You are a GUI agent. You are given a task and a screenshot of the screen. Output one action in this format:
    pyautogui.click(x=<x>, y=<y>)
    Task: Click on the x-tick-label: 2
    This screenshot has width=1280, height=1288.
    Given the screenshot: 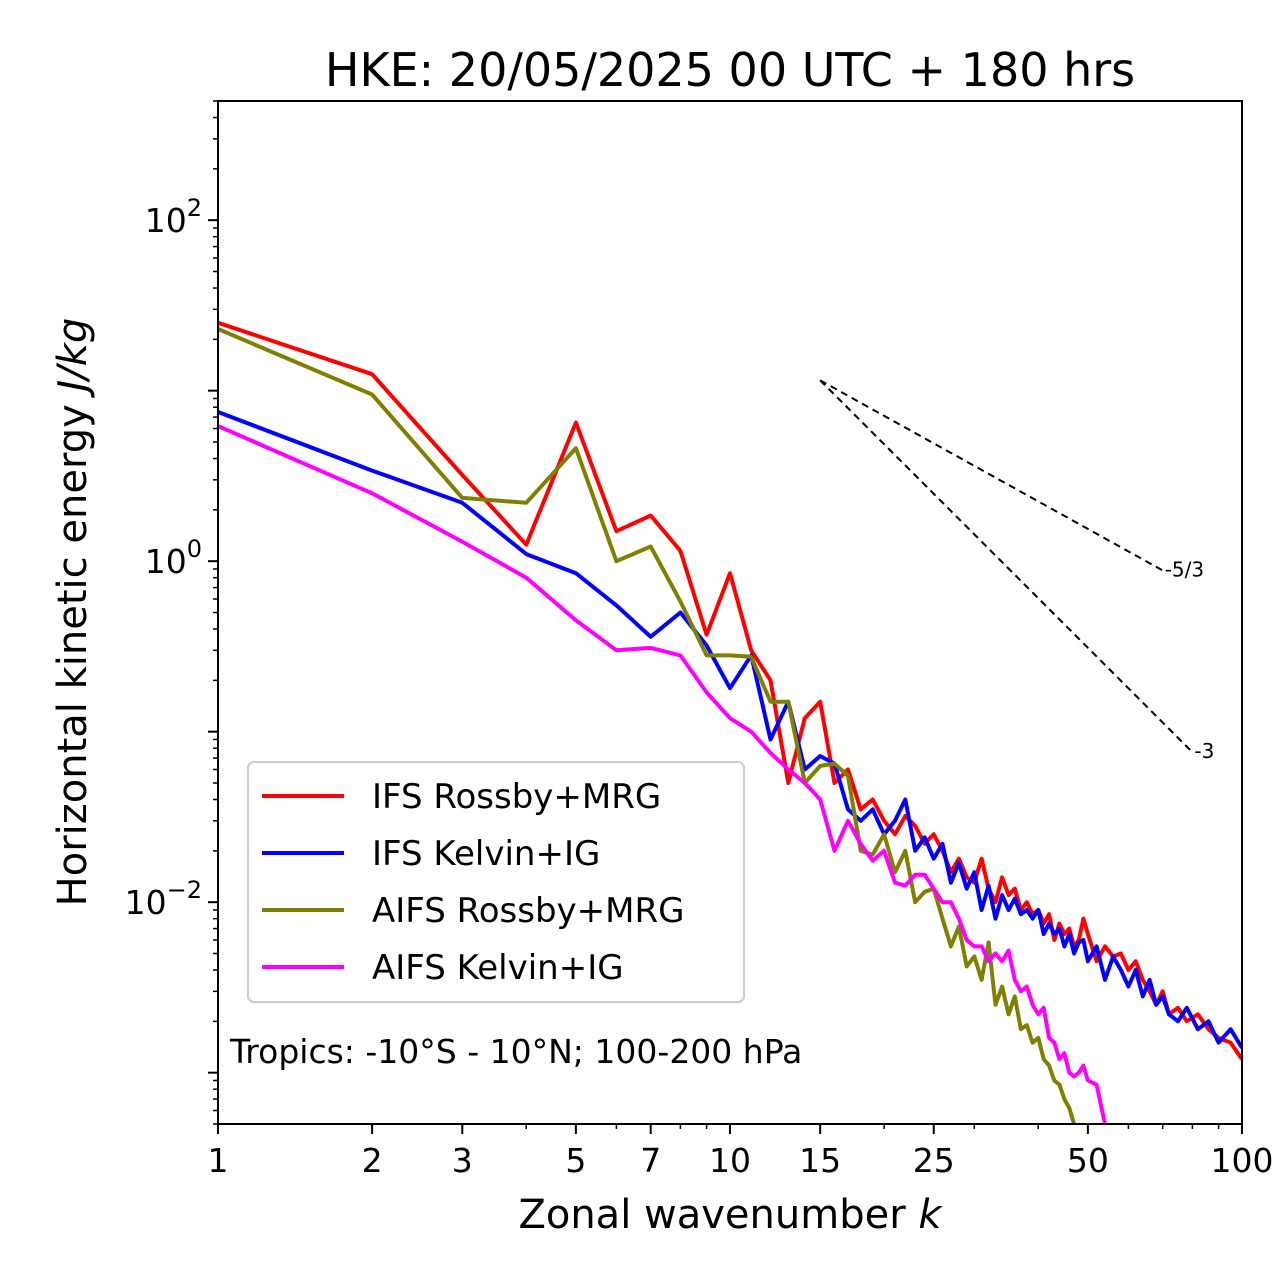 What is the action you would take?
    pyautogui.click(x=372, y=1160)
    